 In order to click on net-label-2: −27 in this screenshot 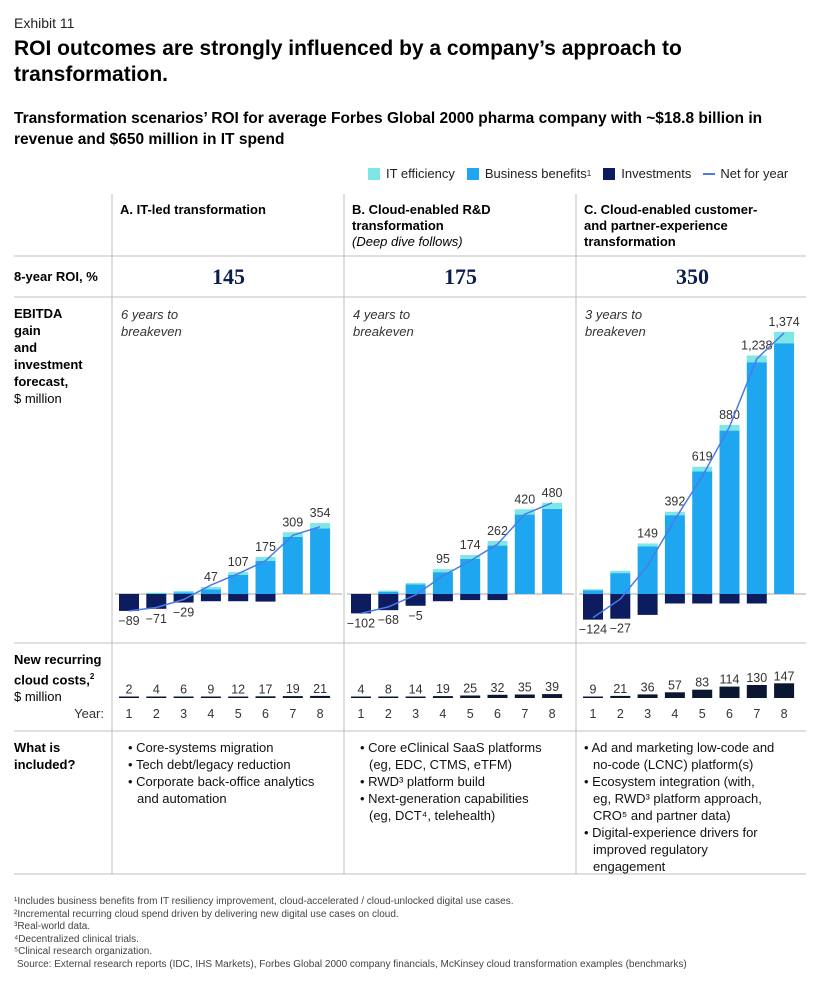, I will do `click(620, 629)`.